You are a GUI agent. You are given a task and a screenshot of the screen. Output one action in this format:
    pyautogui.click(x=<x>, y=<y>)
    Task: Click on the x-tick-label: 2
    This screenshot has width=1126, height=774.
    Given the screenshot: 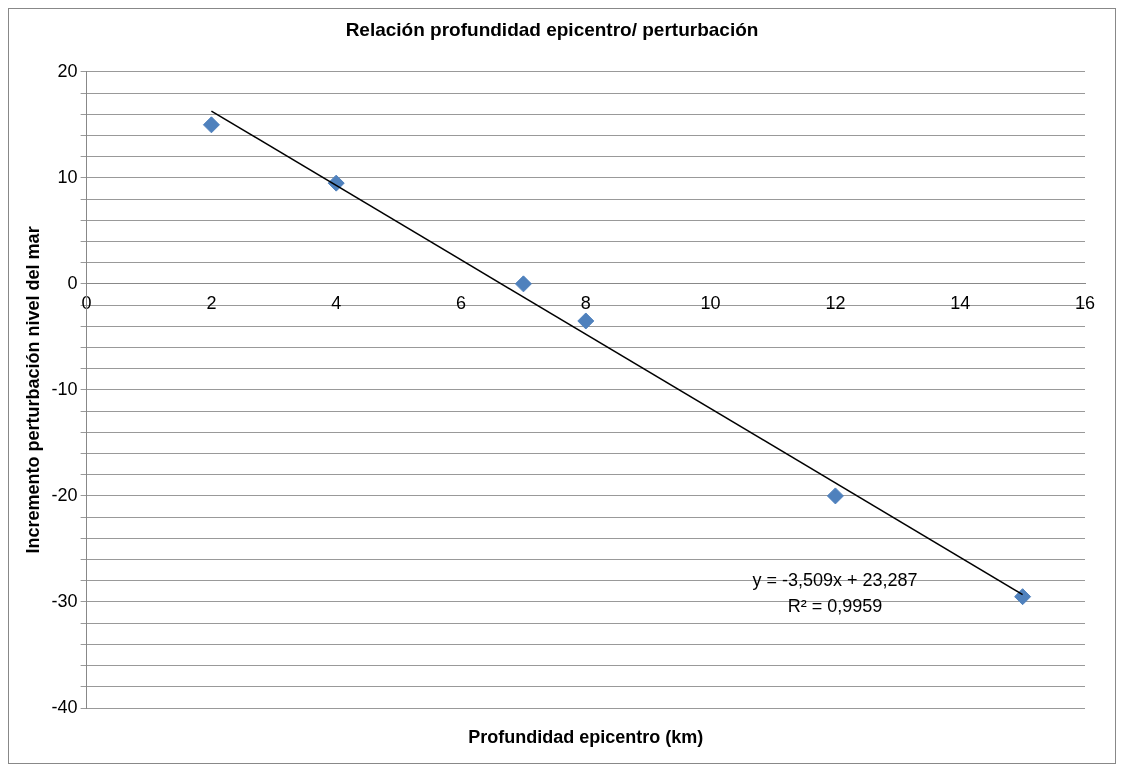 What is the action you would take?
    pyautogui.click(x=211, y=302)
    